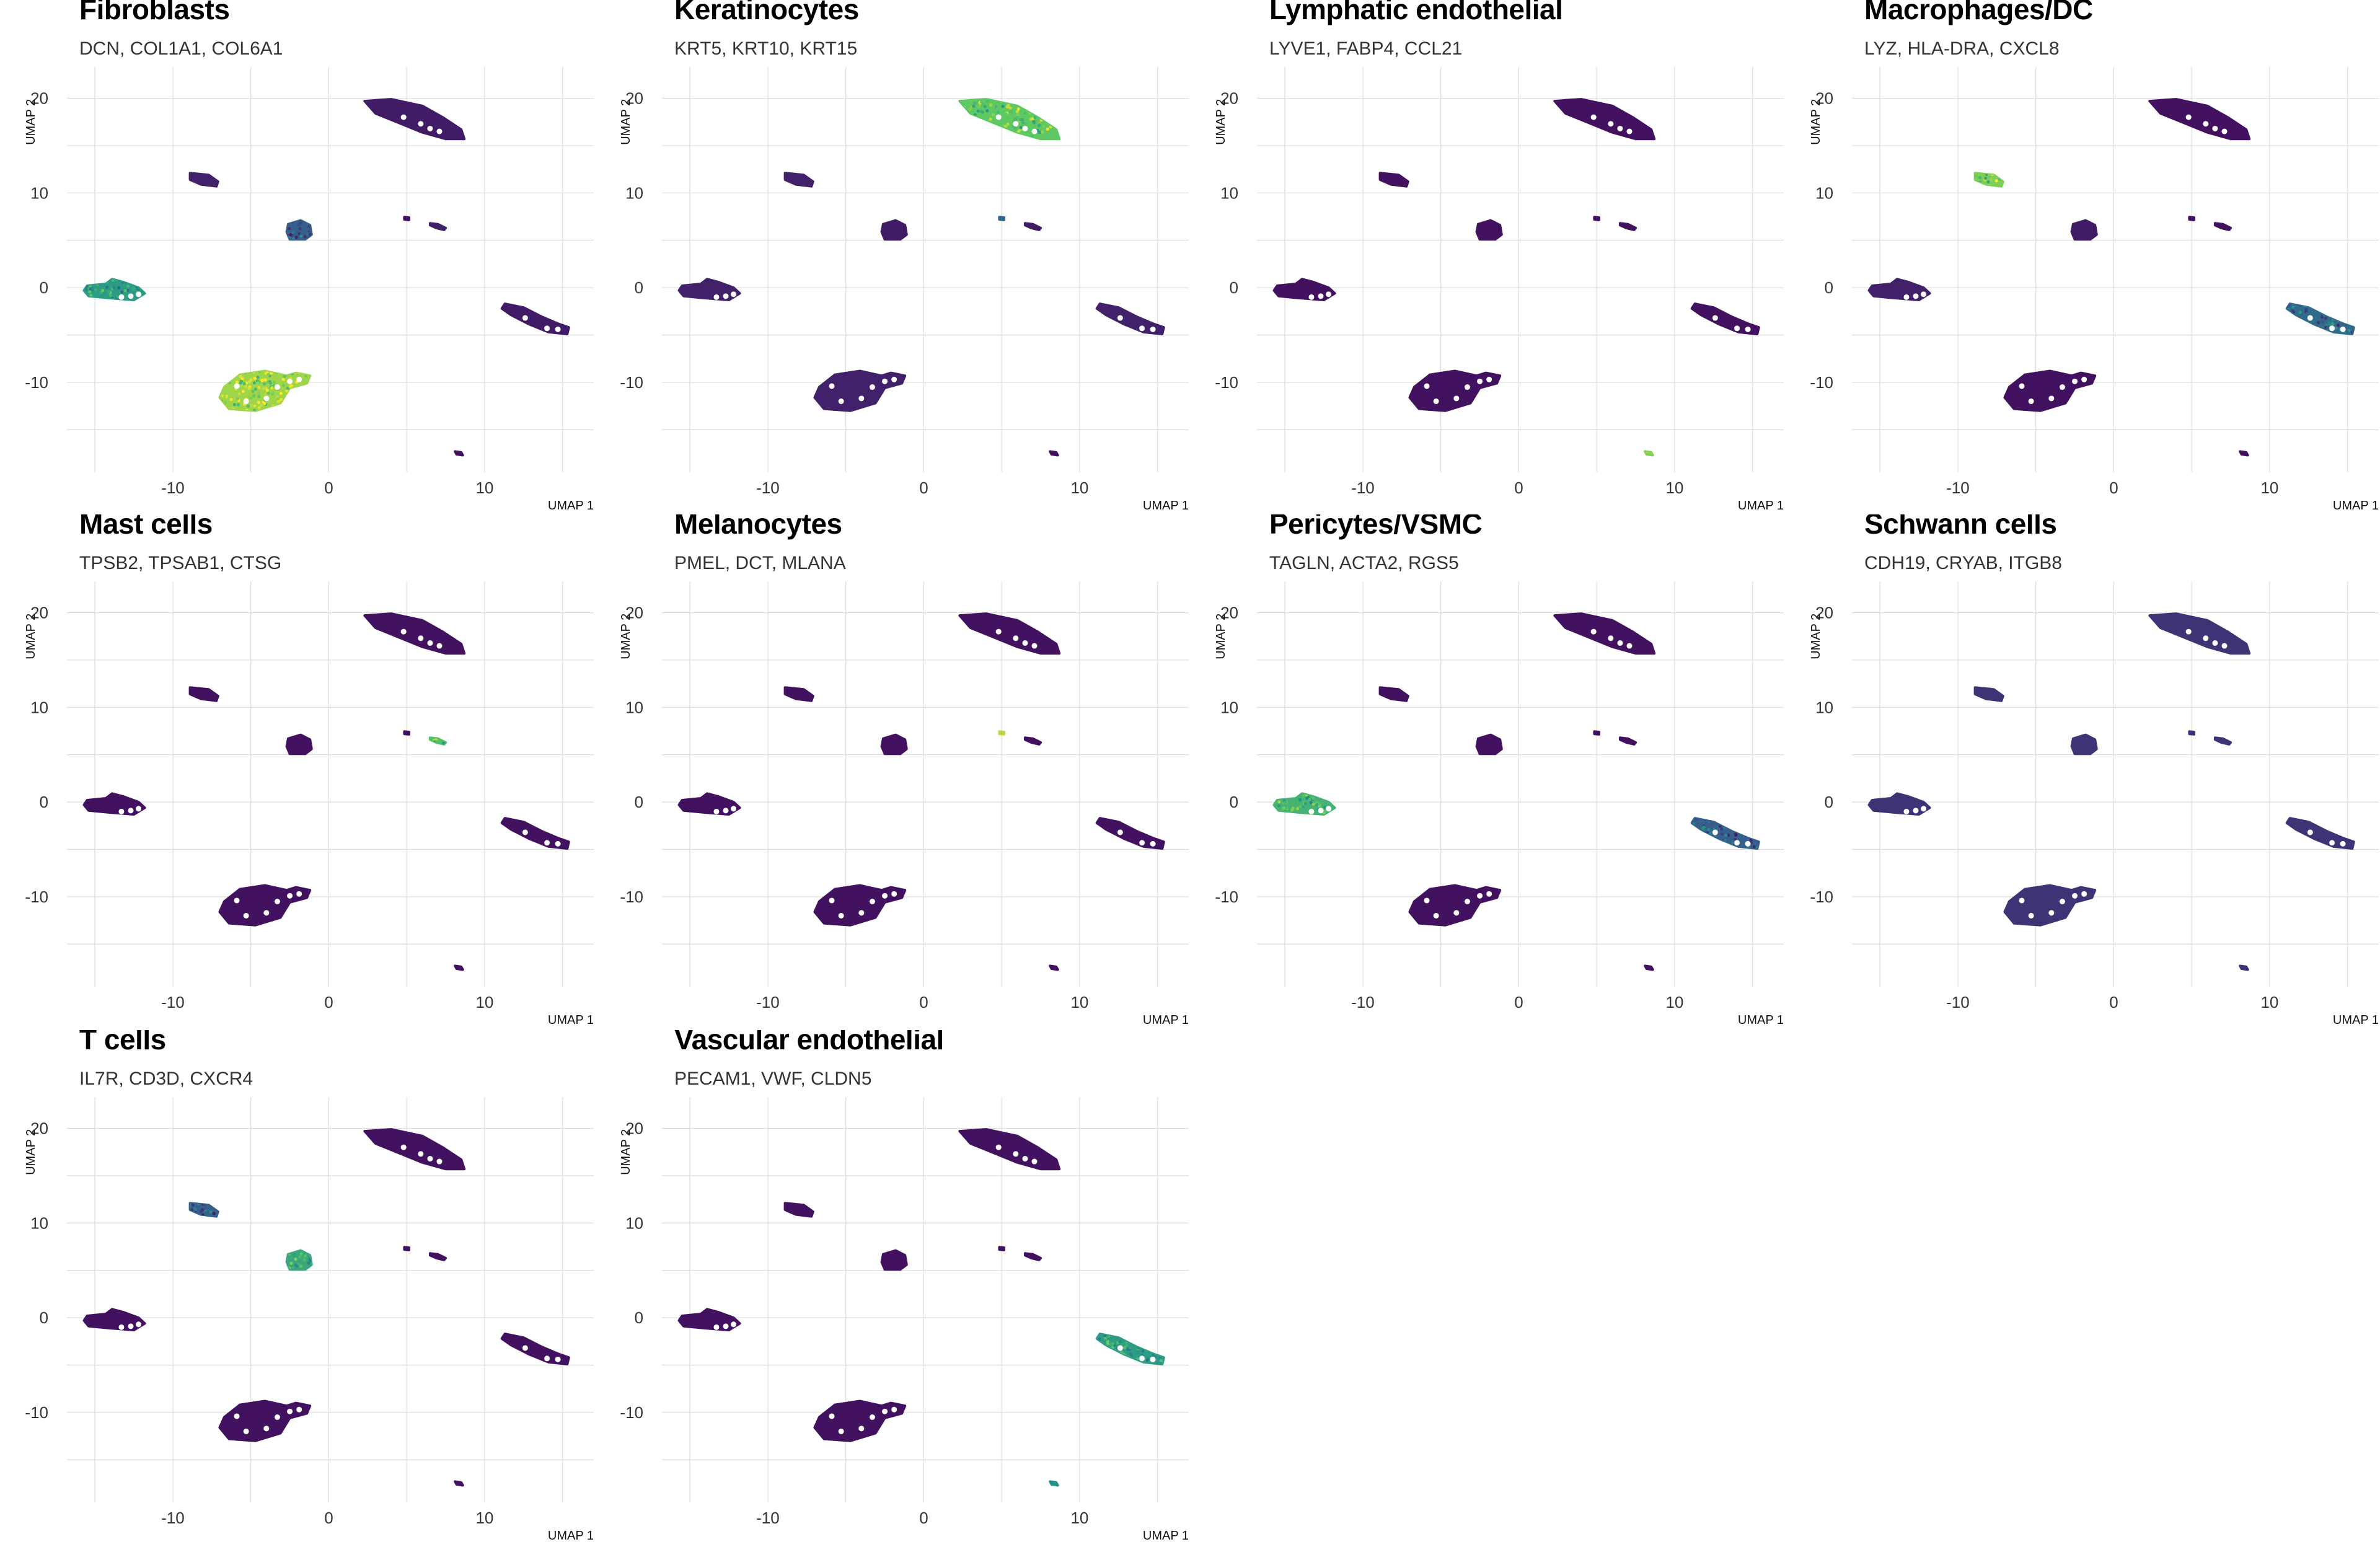 The width and height of the screenshot is (2380, 1547). What do you see at coordinates (173, 487) in the screenshot?
I see `x-tick-label: -10` at bounding box center [173, 487].